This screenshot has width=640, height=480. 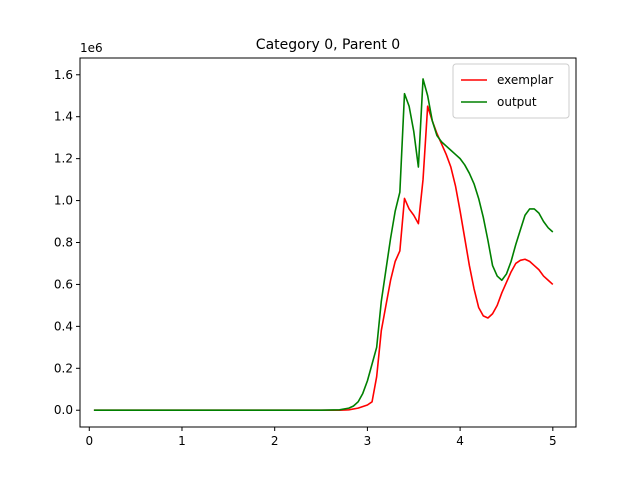 What do you see at coordinates (63, 326) in the screenshot?
I see `y-tick-label: 0.4` at bounding box center [63, 326].